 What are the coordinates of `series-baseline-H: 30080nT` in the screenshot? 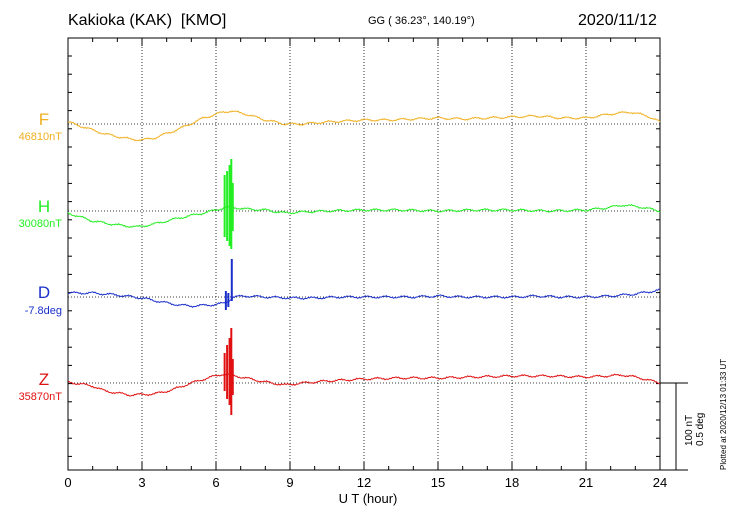 It's located at (41, 224).